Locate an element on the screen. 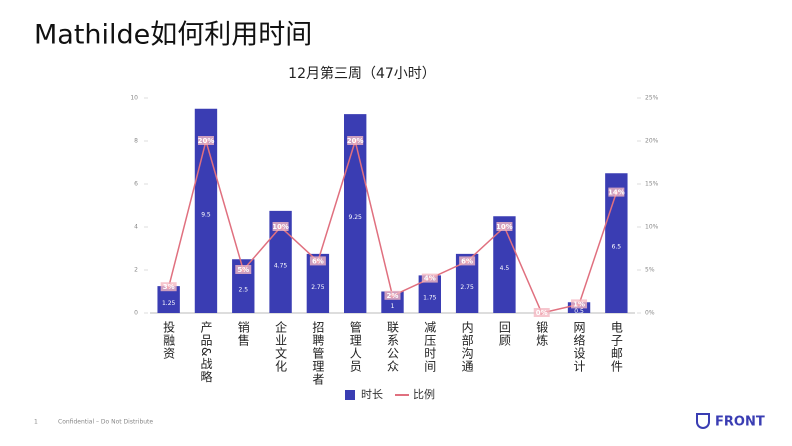  legend-label: 比例 is located at coordinates (424, 394).